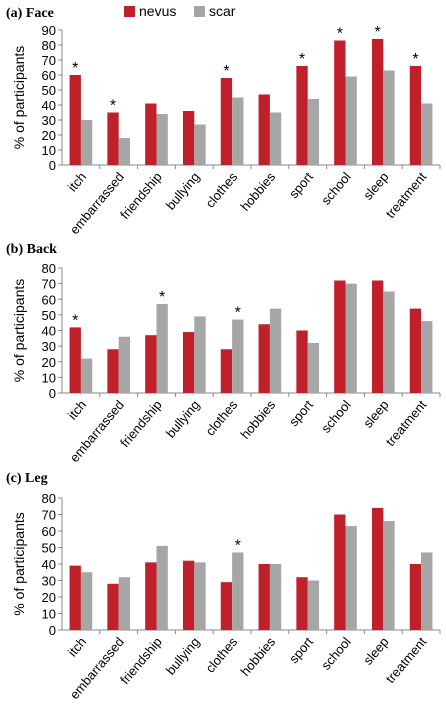 The image size is (446, 709). What do you see at coordinates (31, 249) in the screenshot?
I see `chart-title: (b) Back` at bounding box center [31, 249].